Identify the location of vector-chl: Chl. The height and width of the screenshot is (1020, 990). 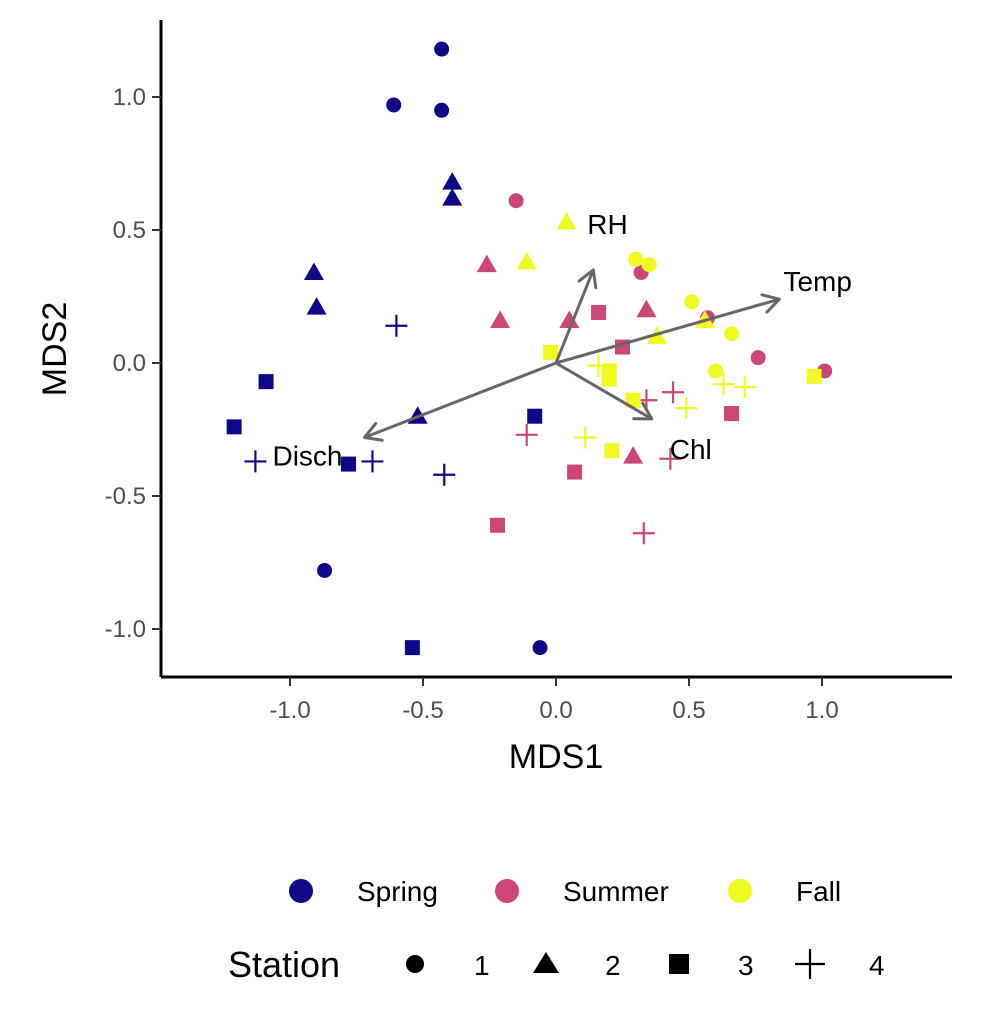
(633, 413).